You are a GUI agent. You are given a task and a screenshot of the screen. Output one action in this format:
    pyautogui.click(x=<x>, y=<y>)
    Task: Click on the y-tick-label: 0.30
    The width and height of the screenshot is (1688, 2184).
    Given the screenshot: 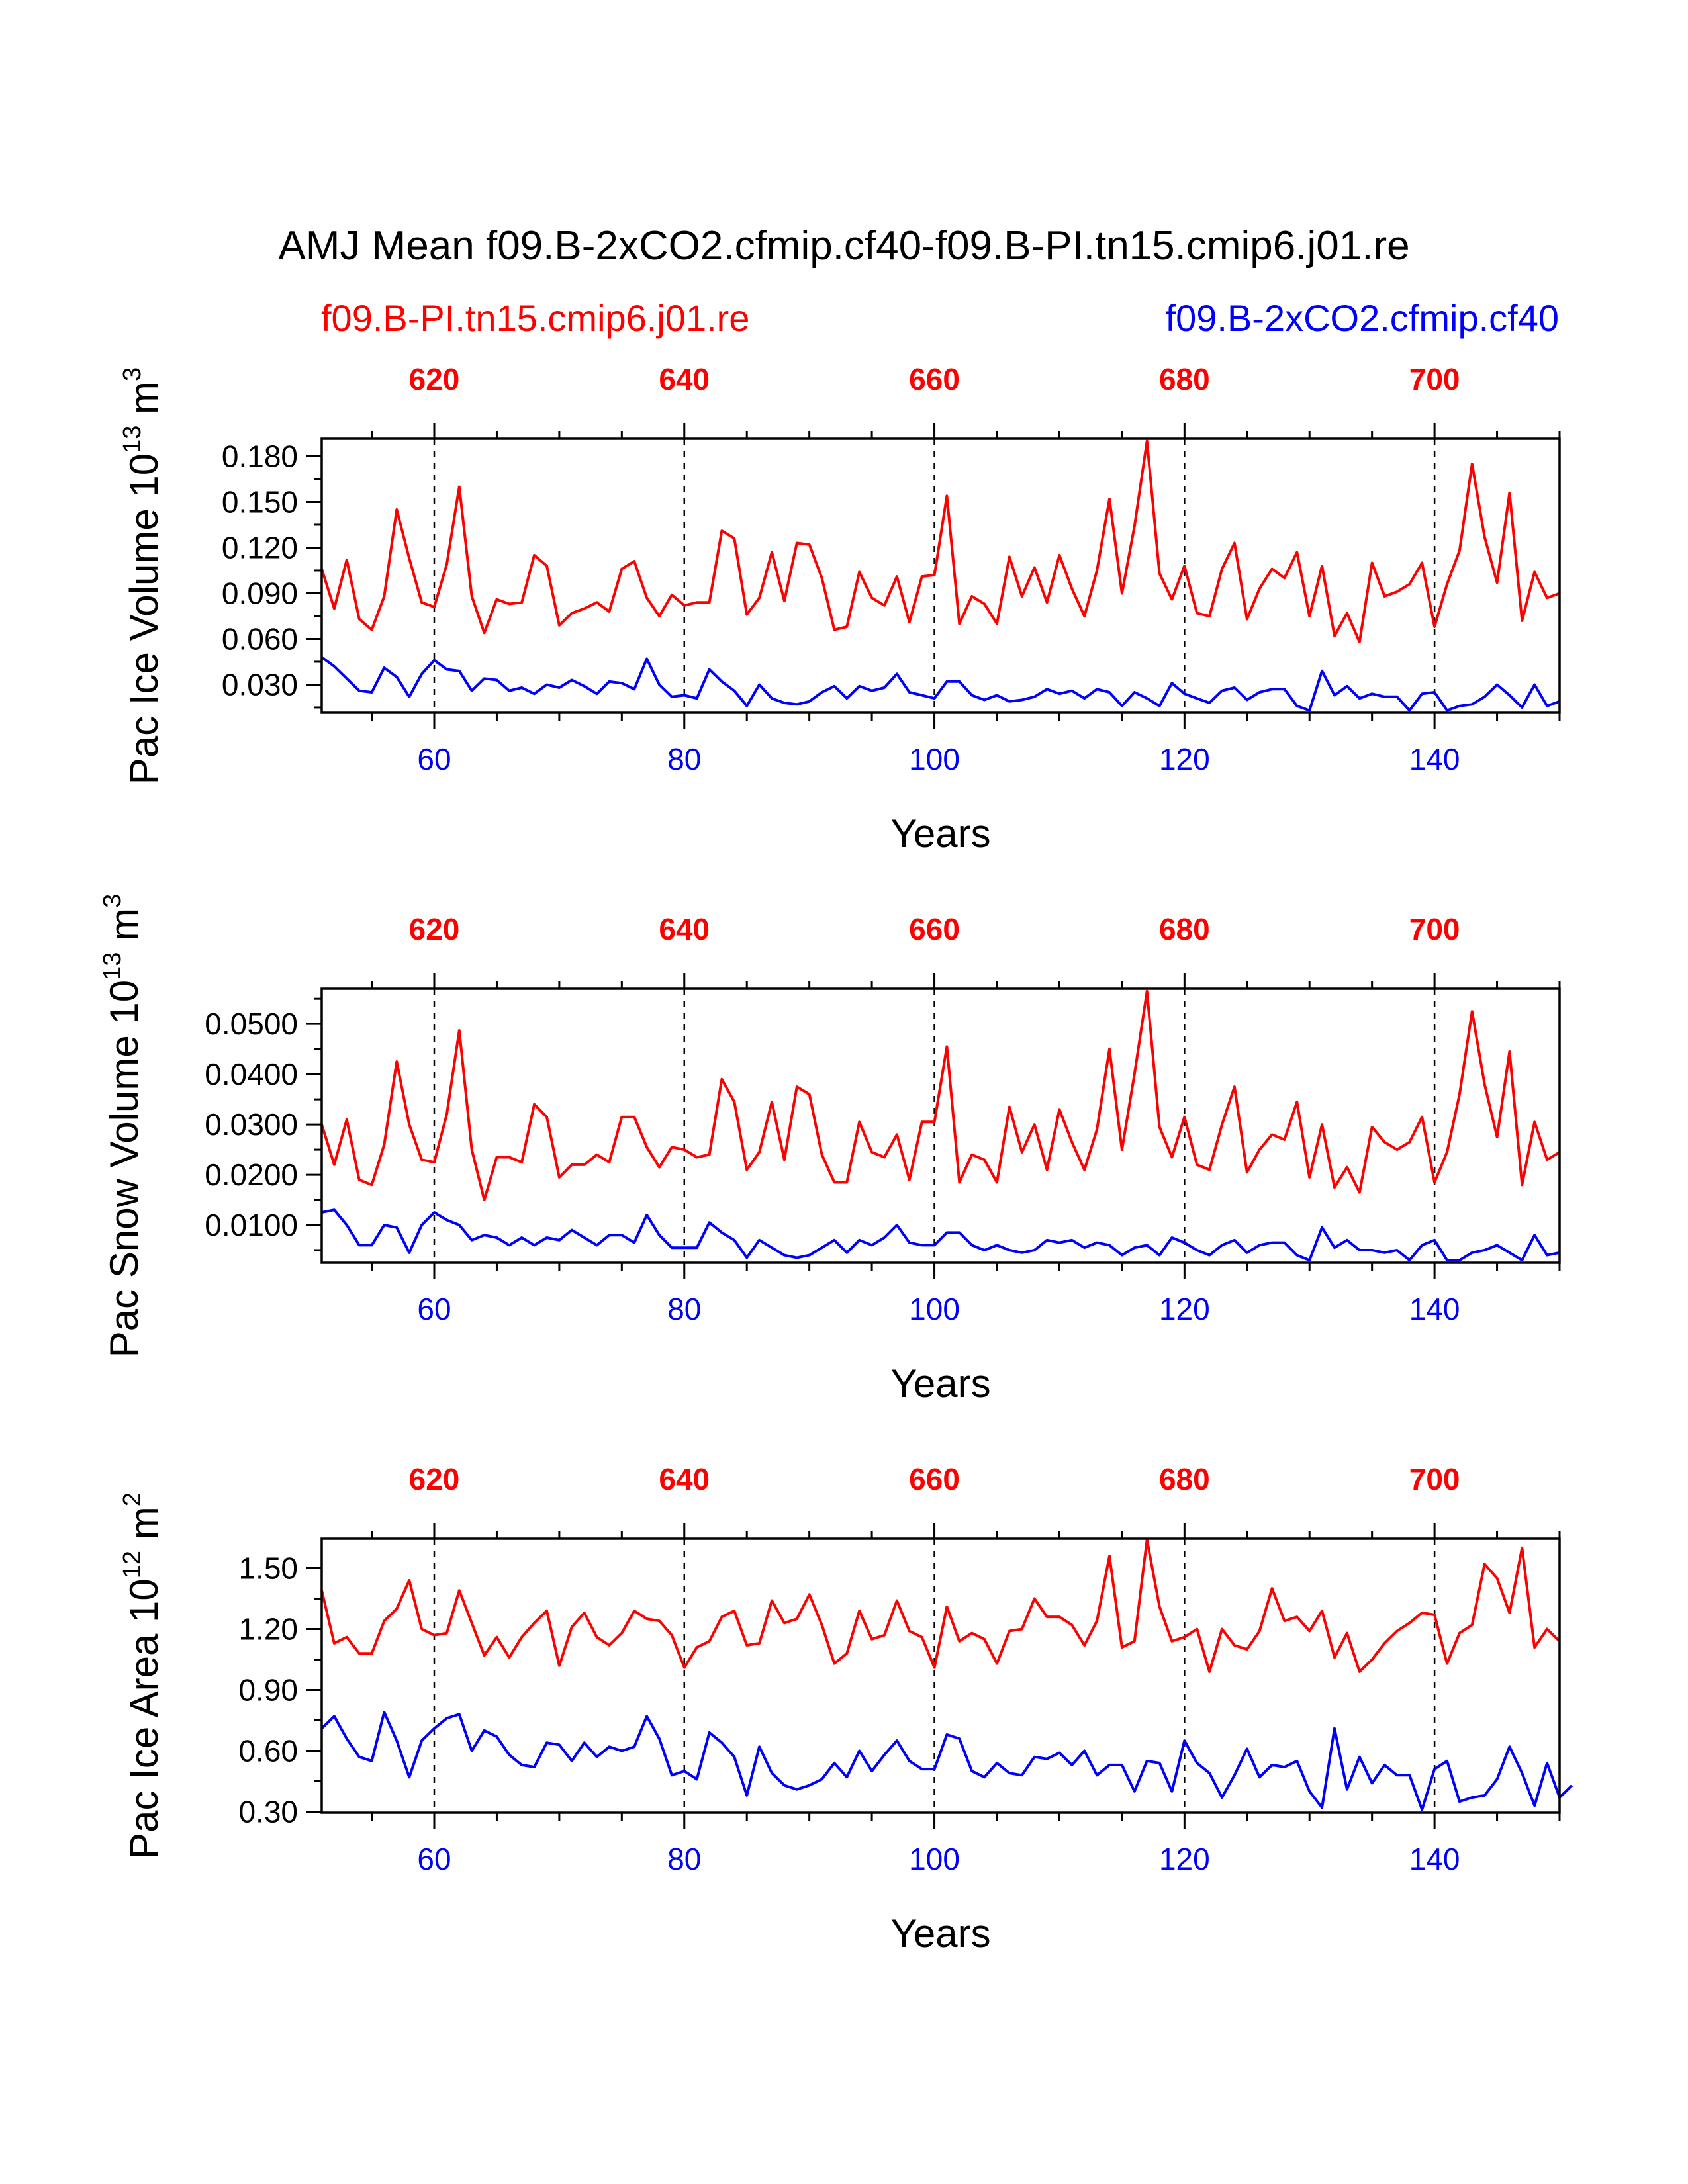 What is the action you would take?
    pyautogui.click(x=268, y=1812)
    